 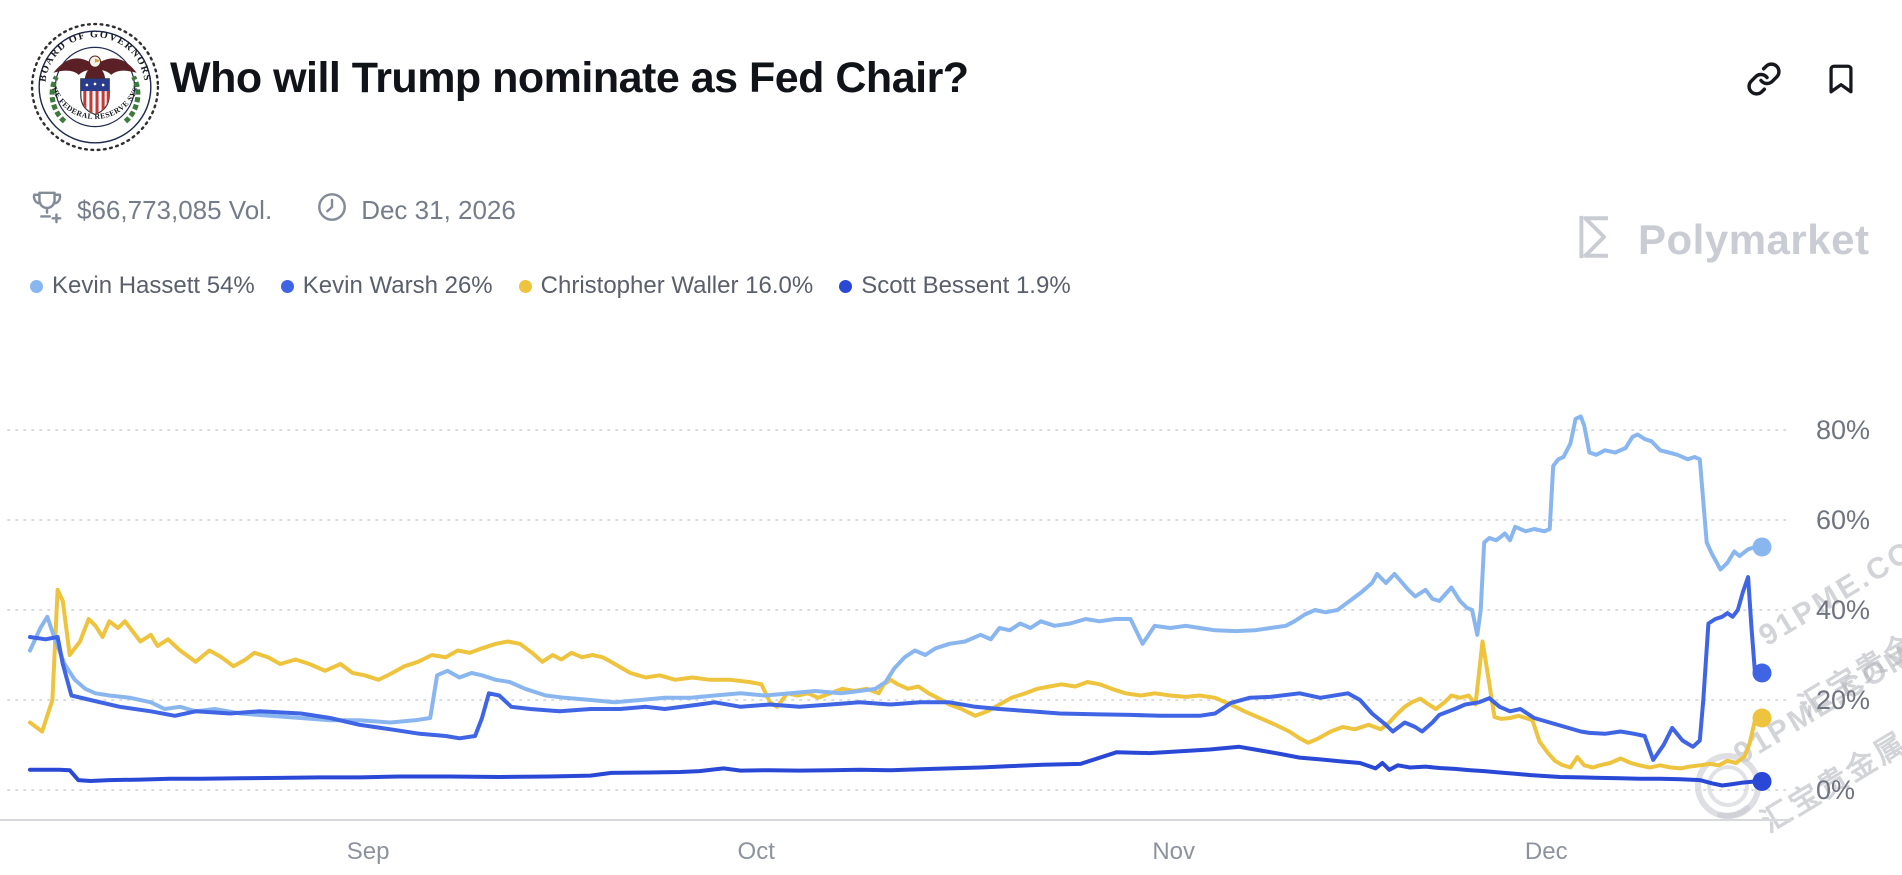 What do you see at coordinates (677, 285) in the screenshot?
I see `legend-label-christopher-waller: Christopher Waller 16.0%` at bounding box center [677, 285].